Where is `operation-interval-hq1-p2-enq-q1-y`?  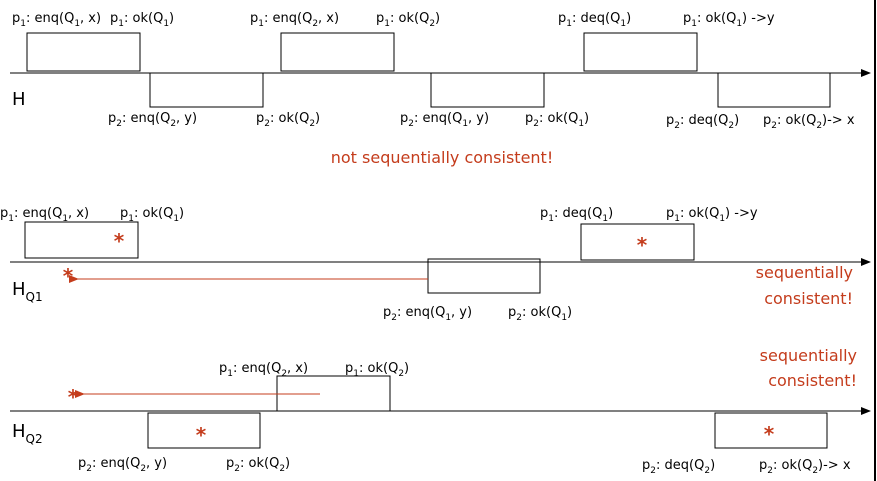
operation-interval-hq1-p2-enq-q1-y is located at coordinates (484, 276).